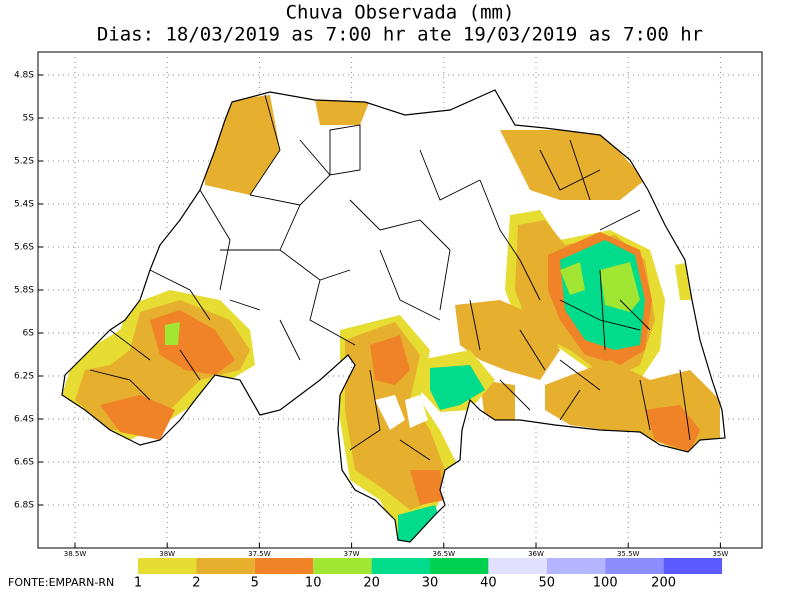 This screenshot has height=600, width=800. What do you see at coordinates (259, 554) in the screenshot?
I see `lon-tick-label: 37.5W` at bounding box center [259, 554].